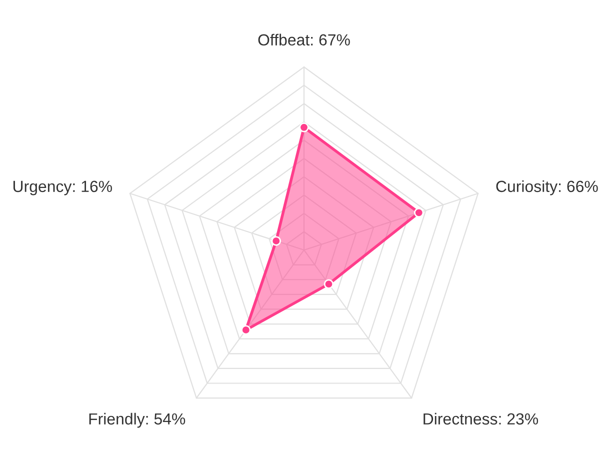 The image size is (610, 469). I want to click on spoke-label: Friendly: 54%, so click(137, 420).